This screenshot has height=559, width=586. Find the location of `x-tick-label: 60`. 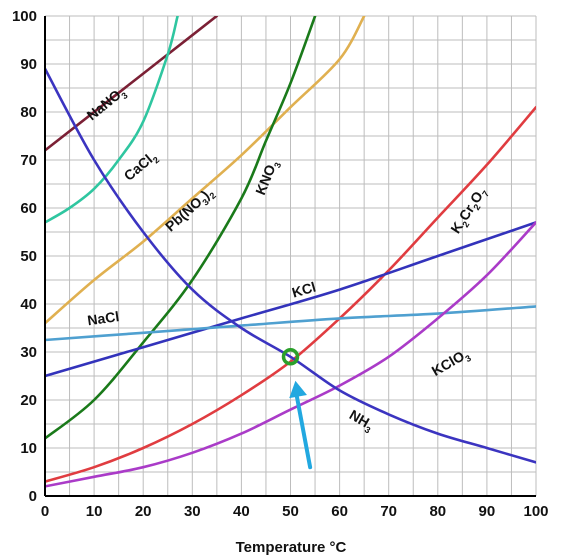

x-tick-label: 60 is located at coordinates (339, 511).